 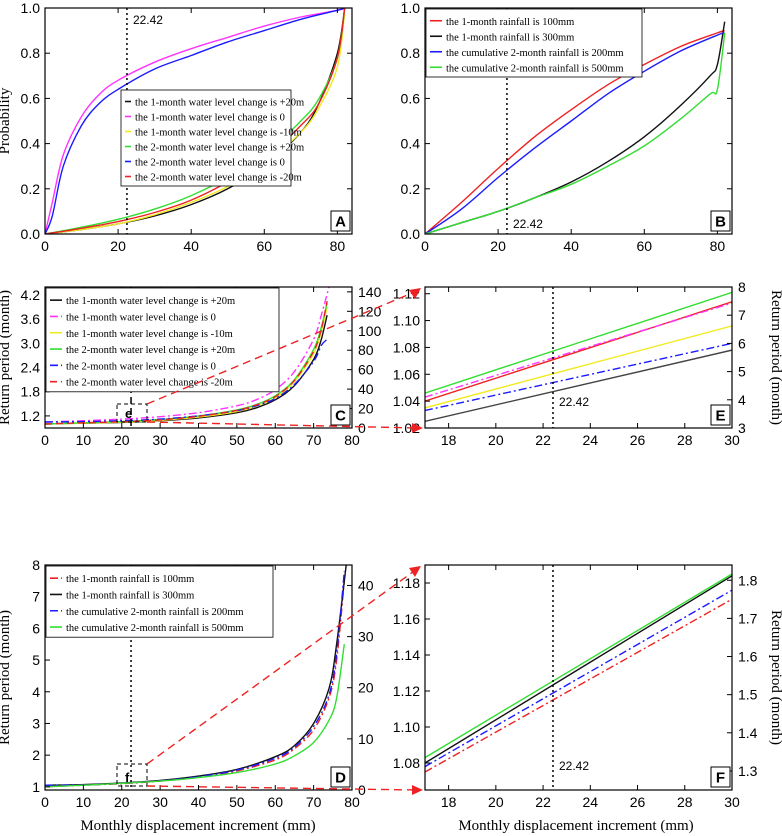 I want to click on y2-tick-label: 8, so click(x=742, y=287).